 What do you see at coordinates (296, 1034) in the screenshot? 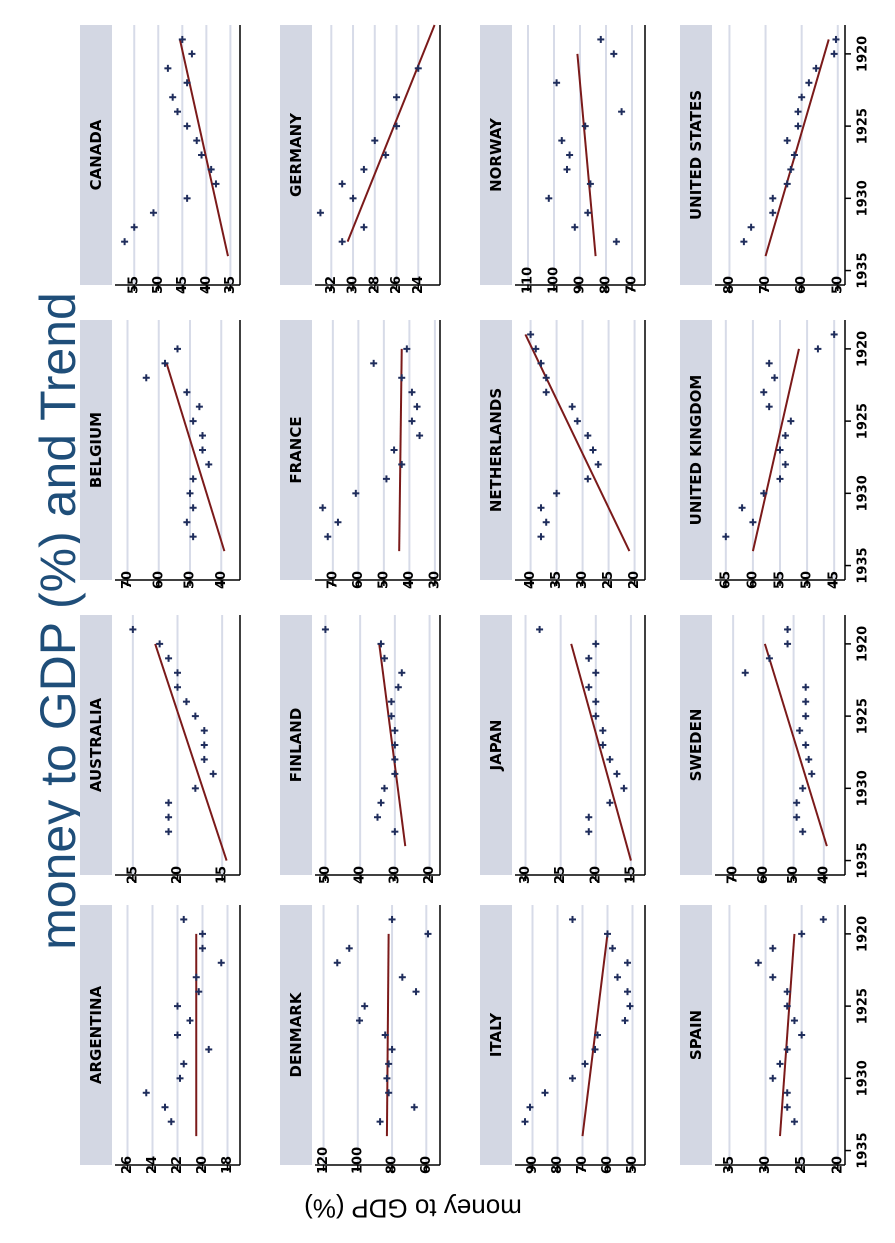
I see `panel-title: DENMARK` at bounding box center [296, 1034].